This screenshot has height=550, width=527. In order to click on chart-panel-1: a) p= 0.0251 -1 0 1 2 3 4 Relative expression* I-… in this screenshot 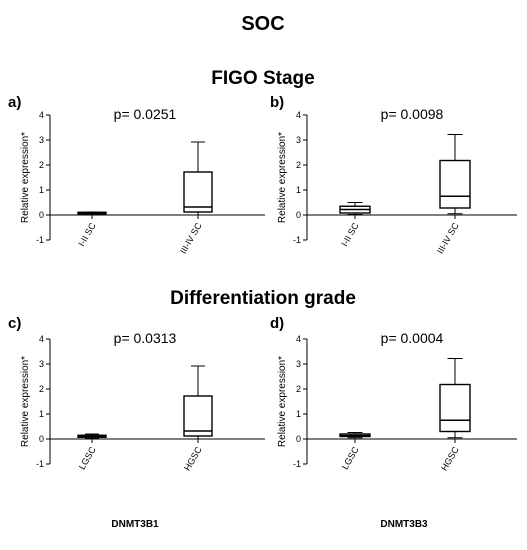, I will do `click(136, 174)`.